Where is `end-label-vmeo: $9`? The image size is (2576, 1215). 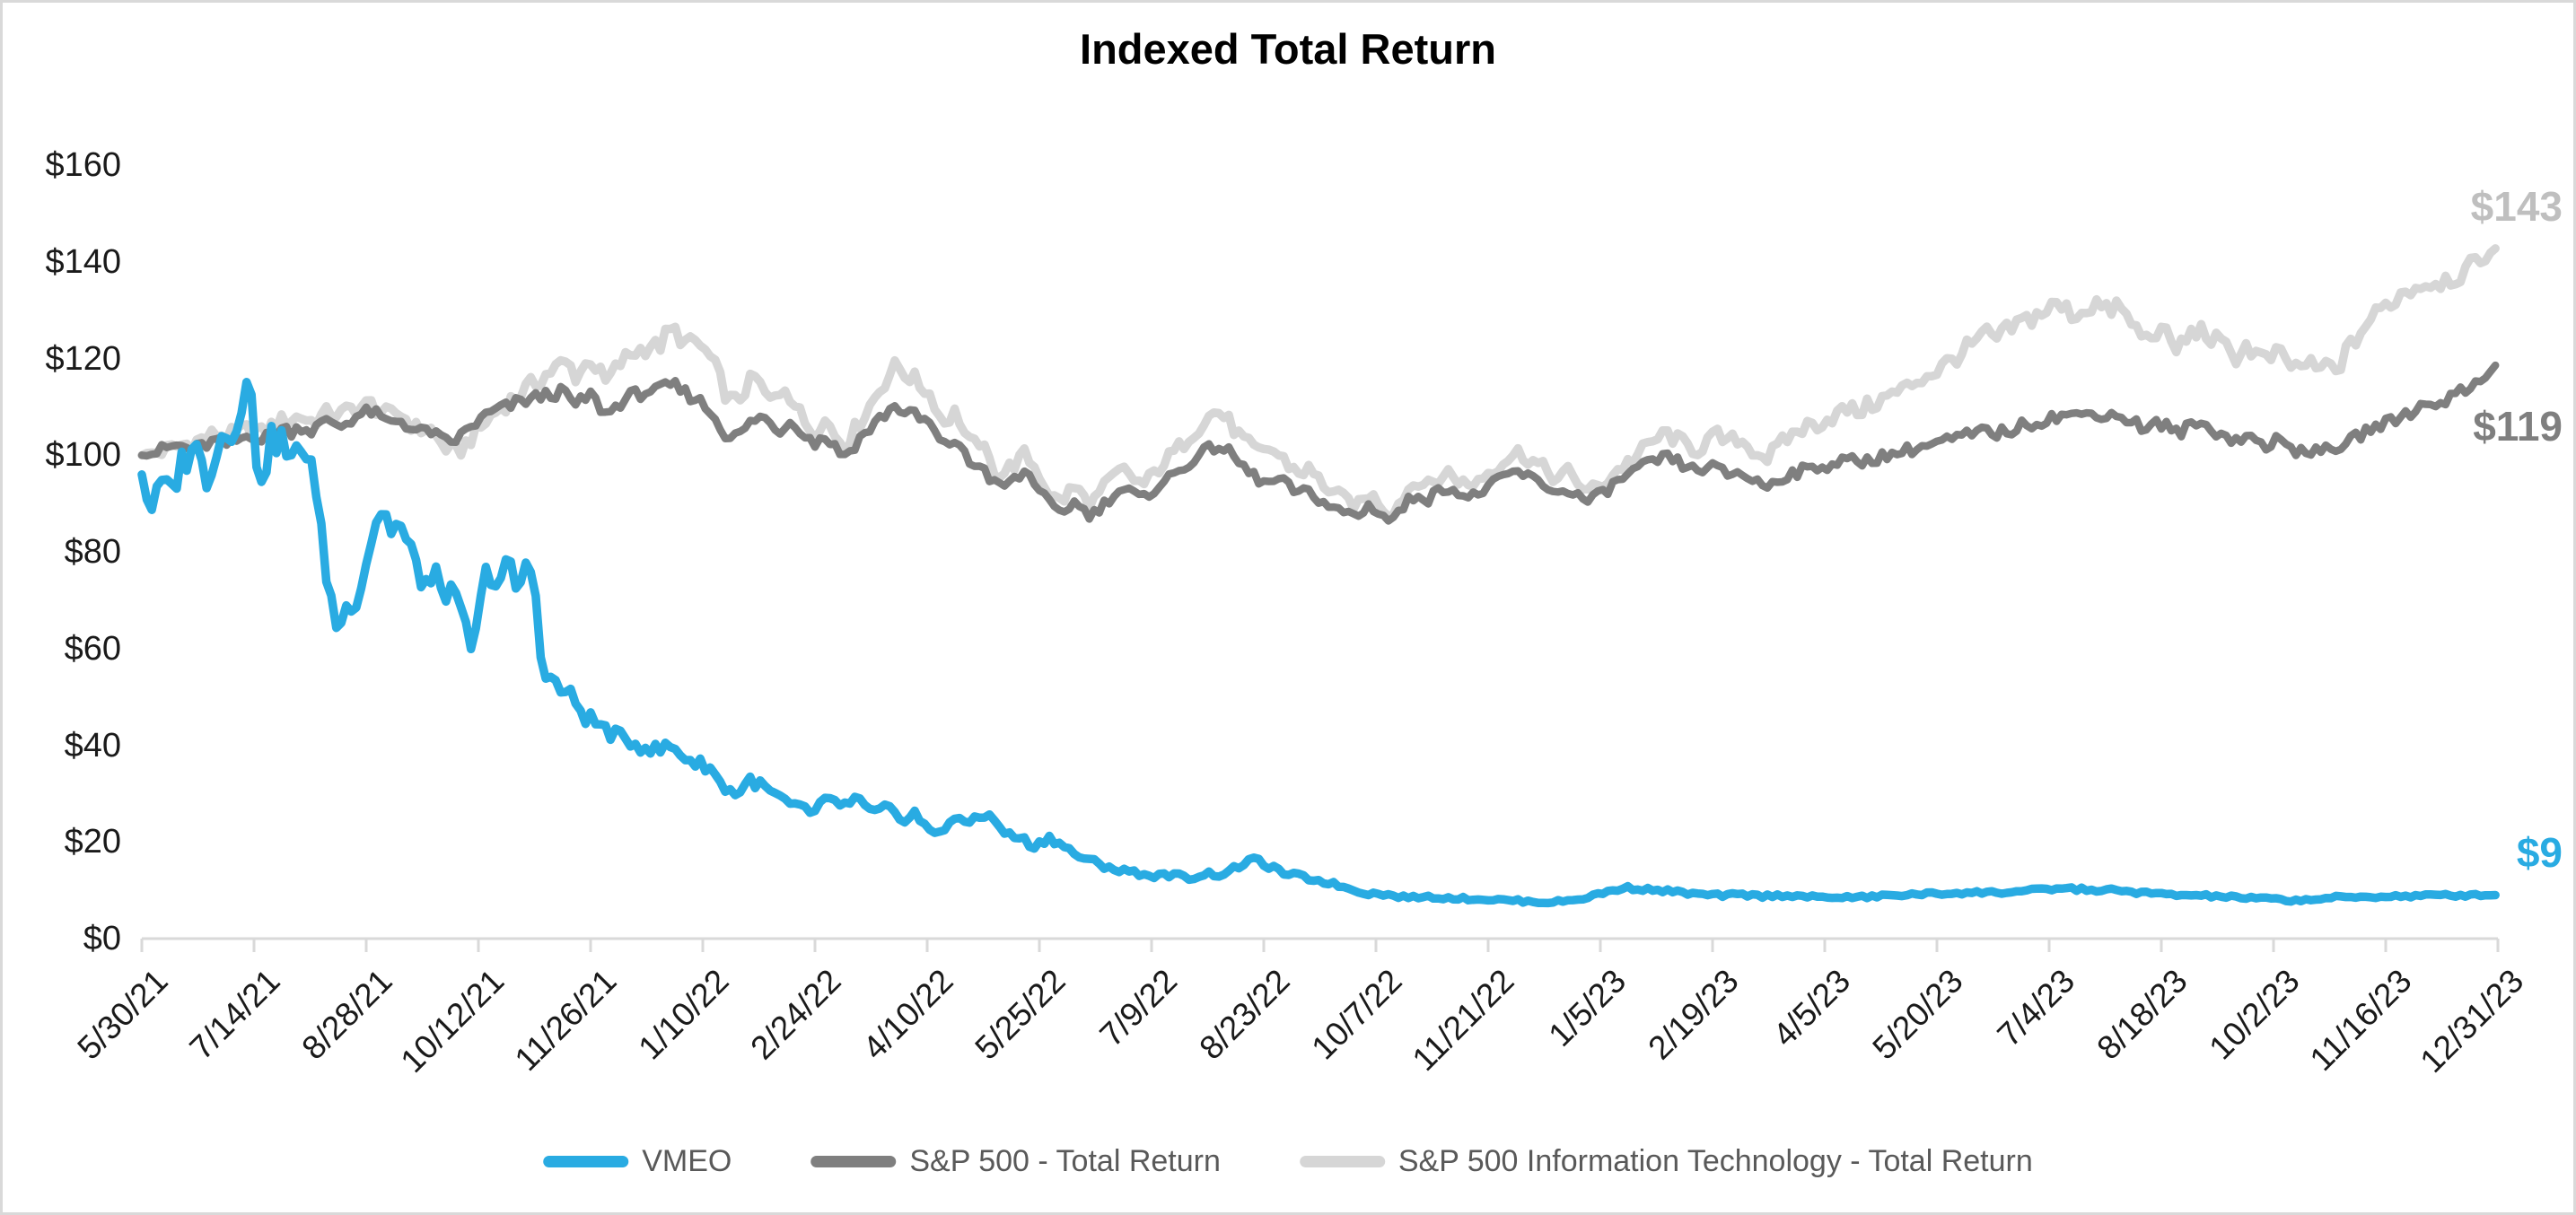 end-label-vmeo: $9 is located at coordinates (2539, 852).